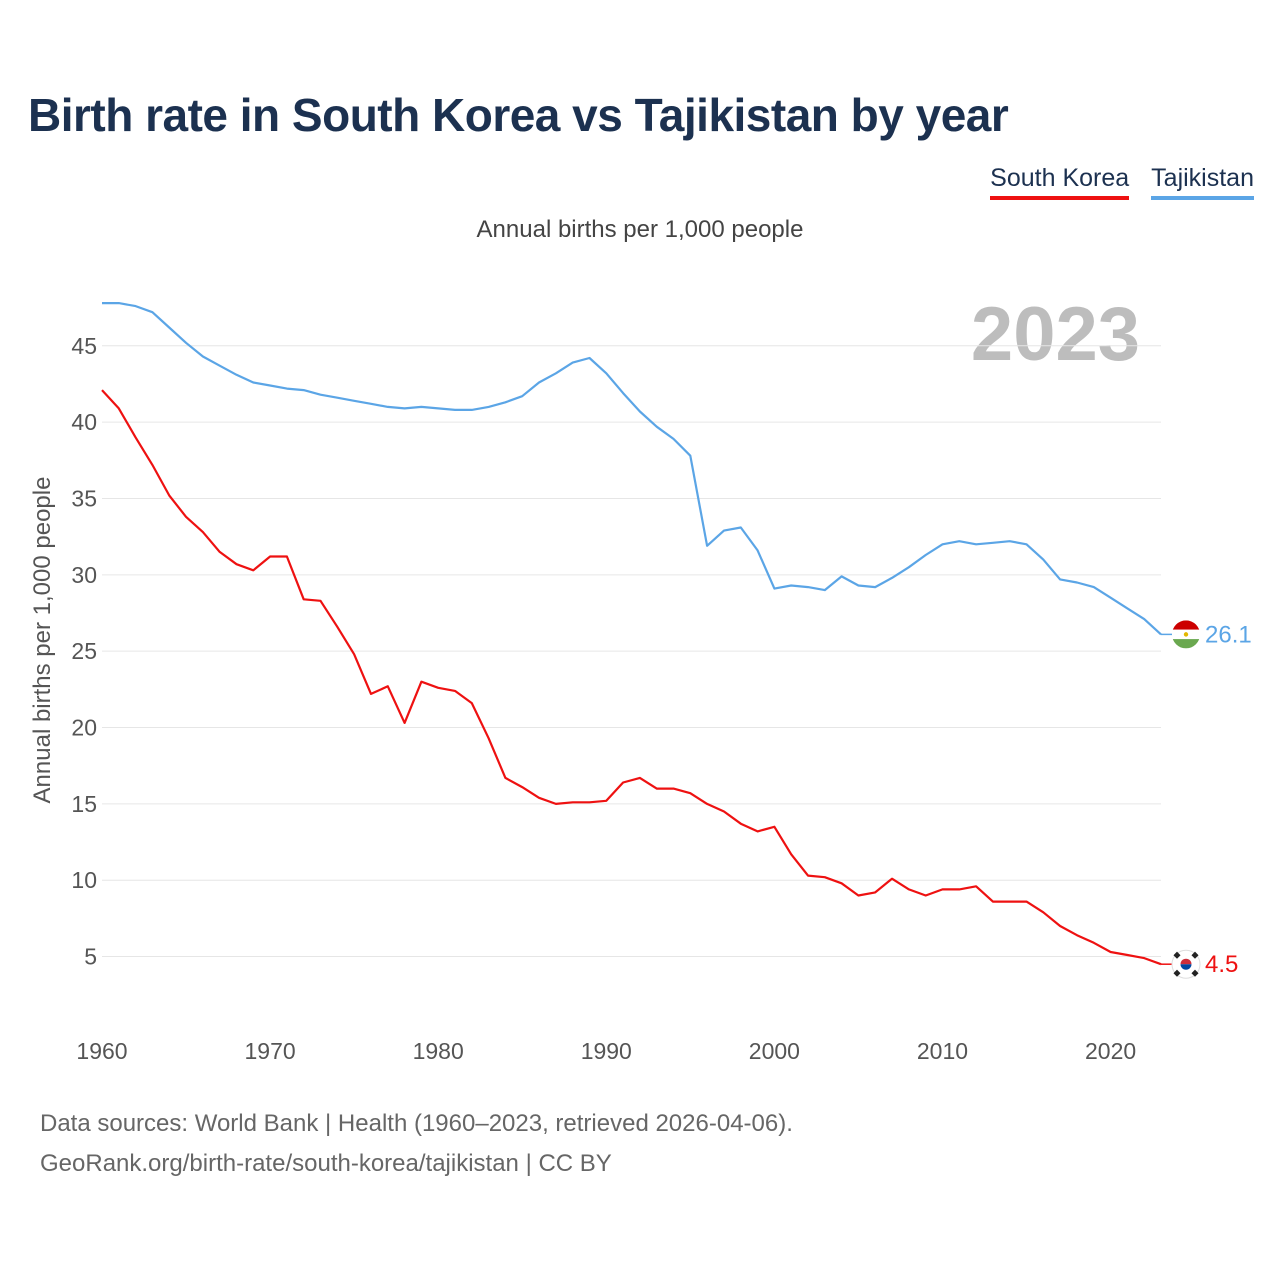 This screenshot has width=1280, height=1280. Describe the element at coordinates (1110, 1051) in the screenshot. I see `x-tick-label-2020: 2020` at that location.